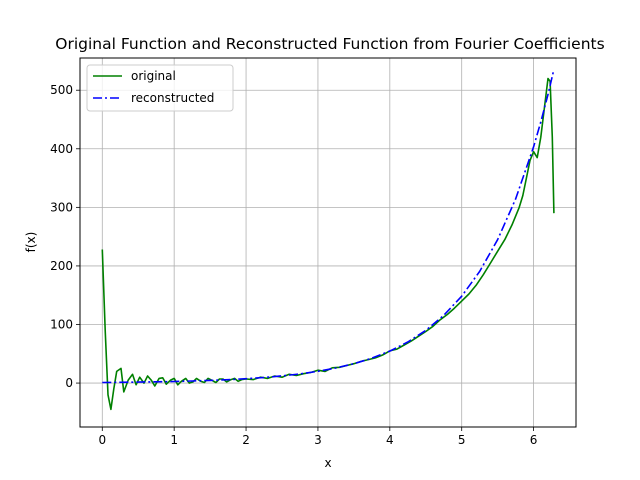  I want to click on x-axis-label: x, so click(327, 463).